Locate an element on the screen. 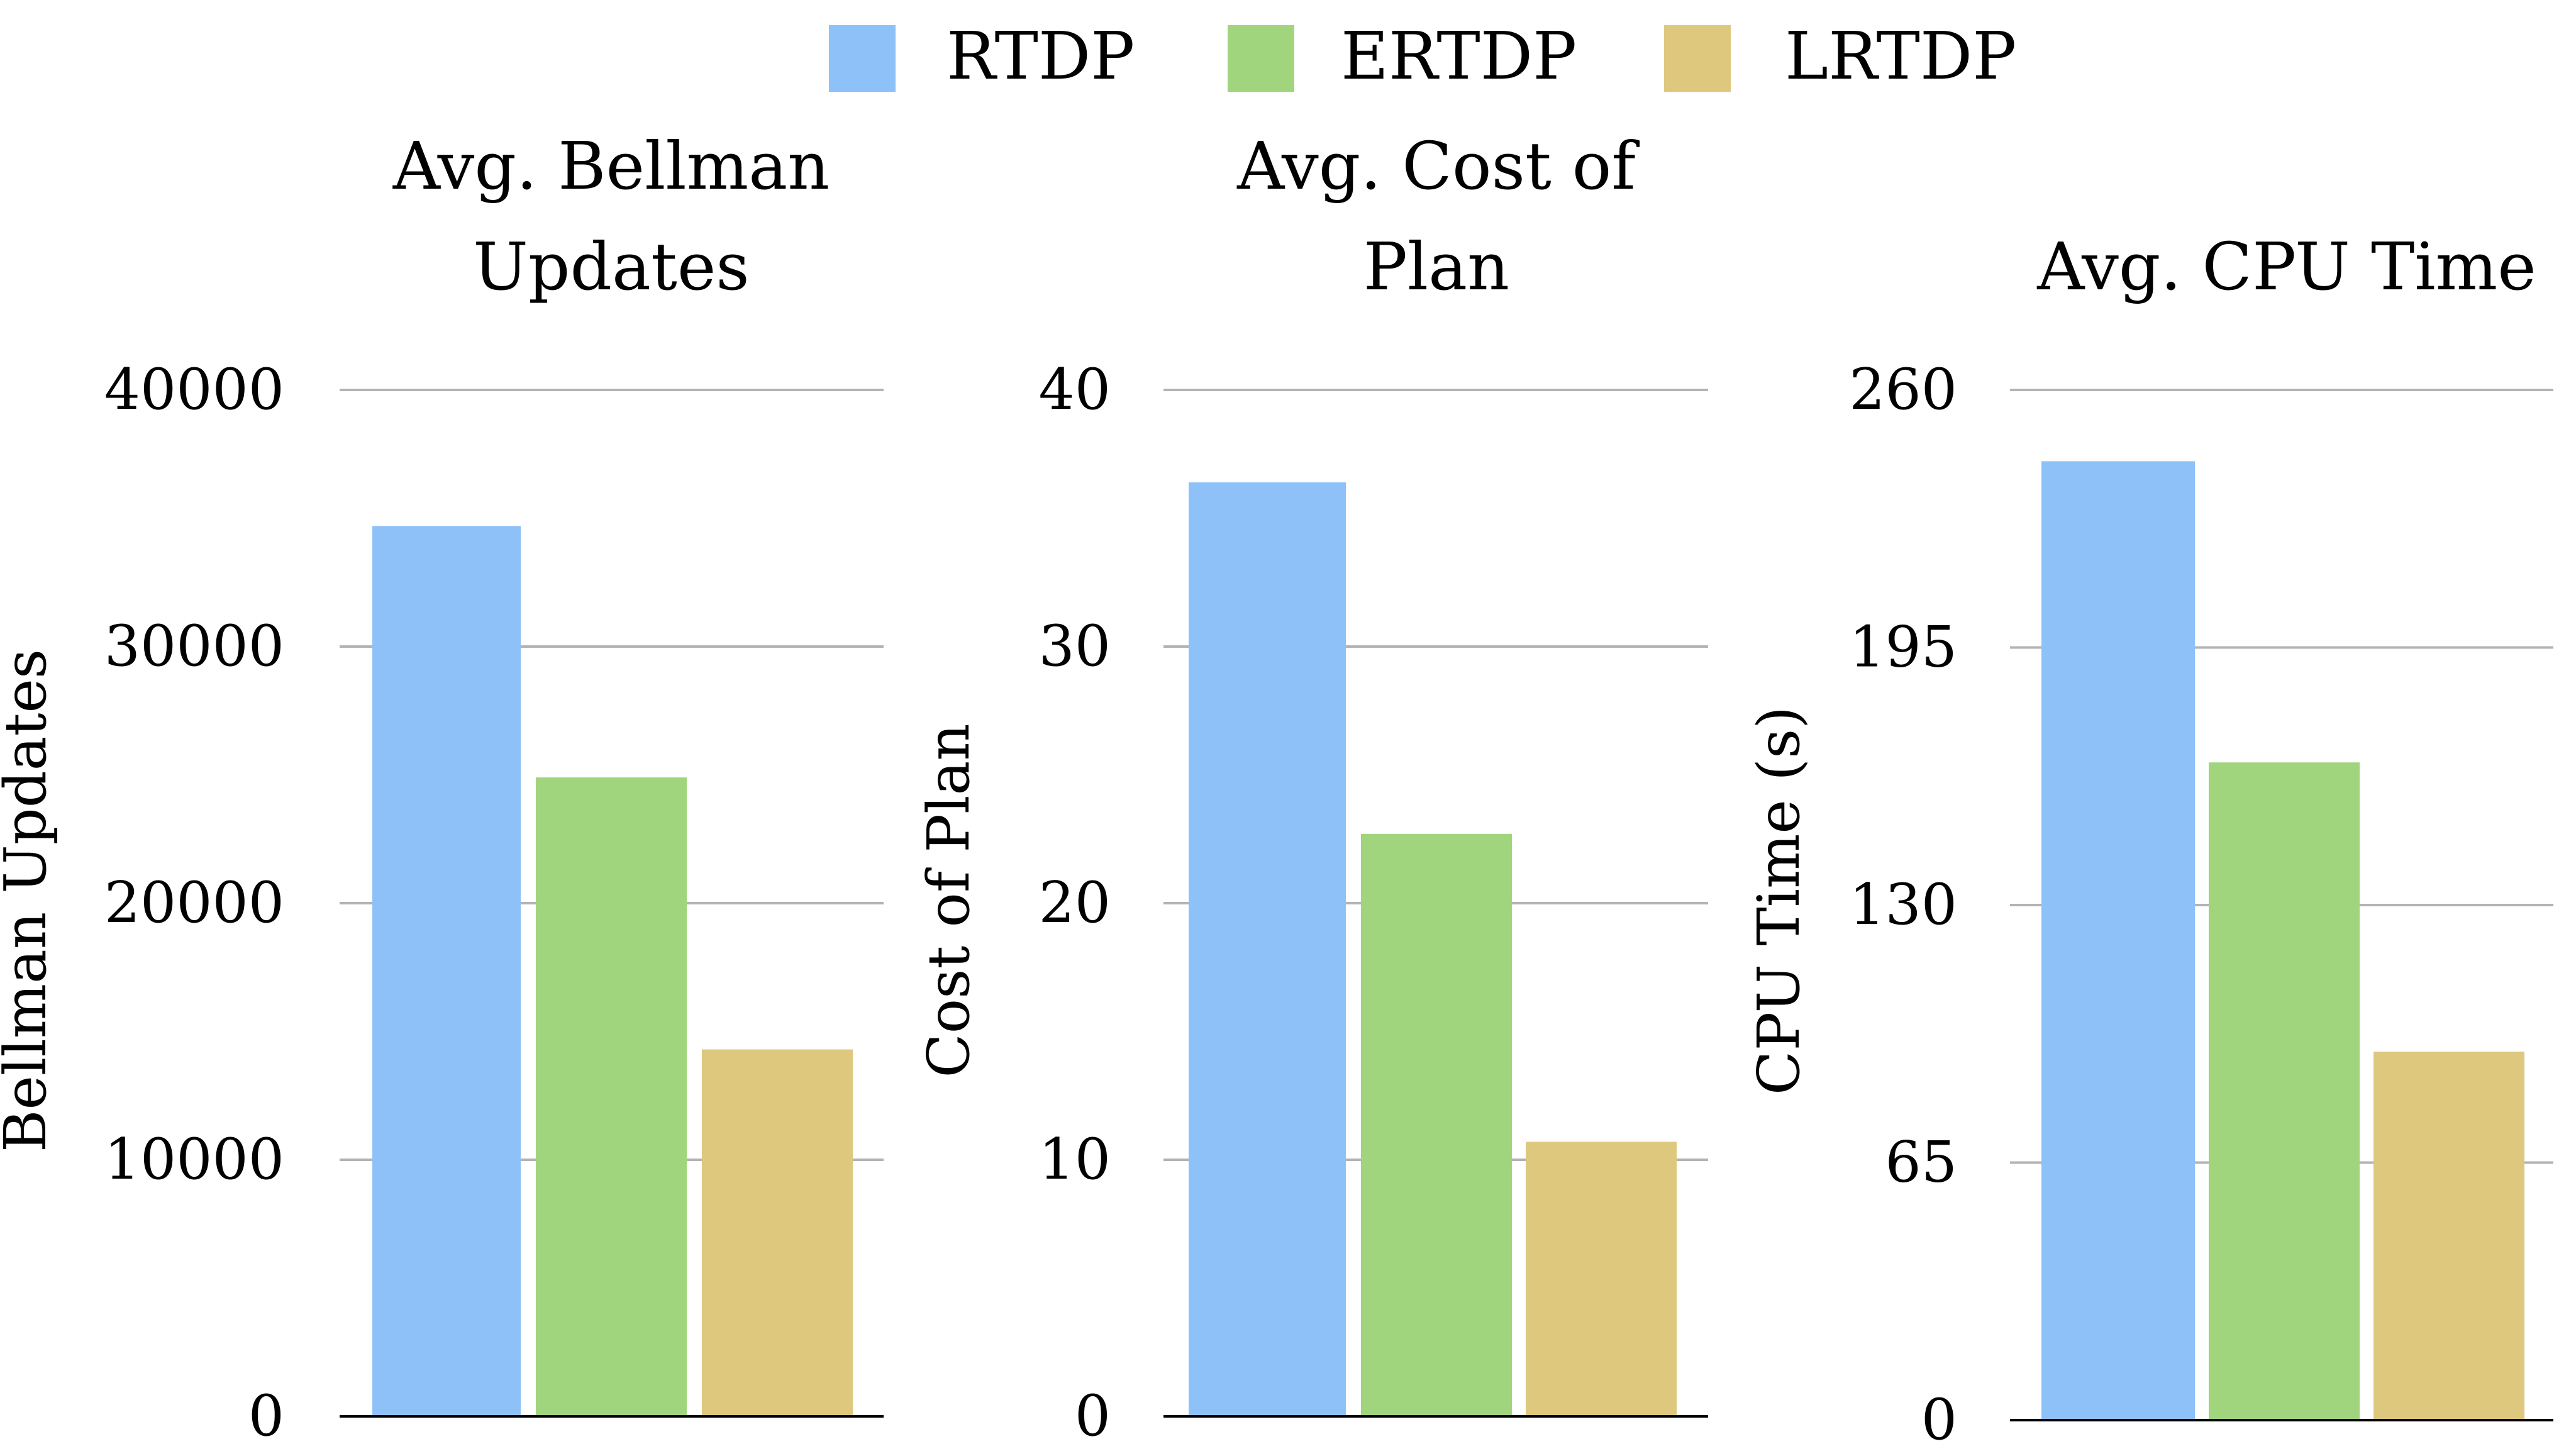  legend-item-rtdp: RTDP is located at coordinates (982, 56).